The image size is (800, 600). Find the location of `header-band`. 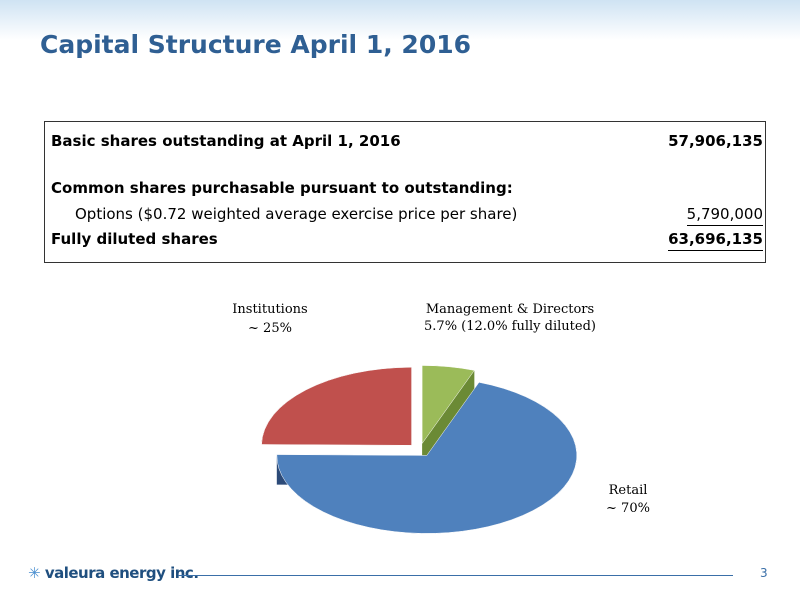

header-band is located at coordinates (400, 20).